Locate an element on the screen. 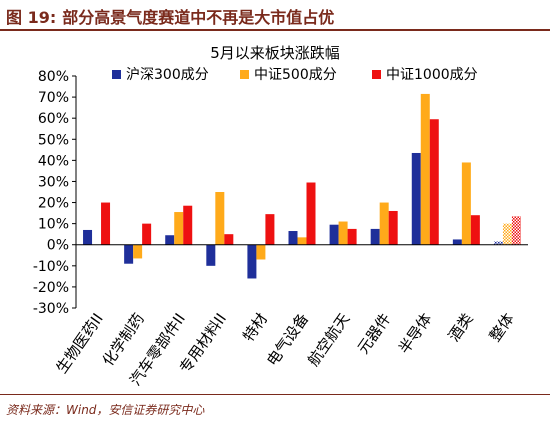 The width and height of the screenshot is (550, 425). legend-label: 中证500成分 is located at coordinates (295, 75).